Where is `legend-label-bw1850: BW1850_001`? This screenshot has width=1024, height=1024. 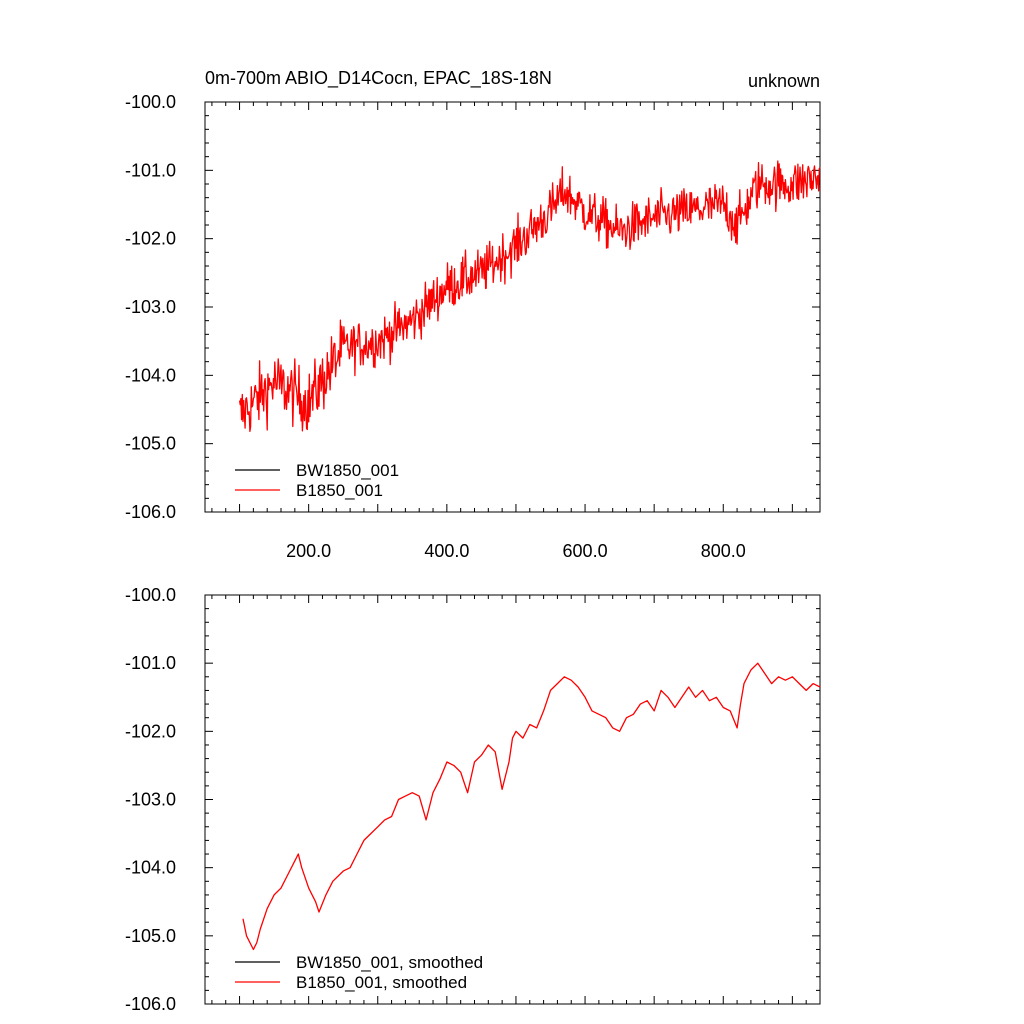 legend-label-bw1850: BW1850_001 is located at coordinates (347, 470).